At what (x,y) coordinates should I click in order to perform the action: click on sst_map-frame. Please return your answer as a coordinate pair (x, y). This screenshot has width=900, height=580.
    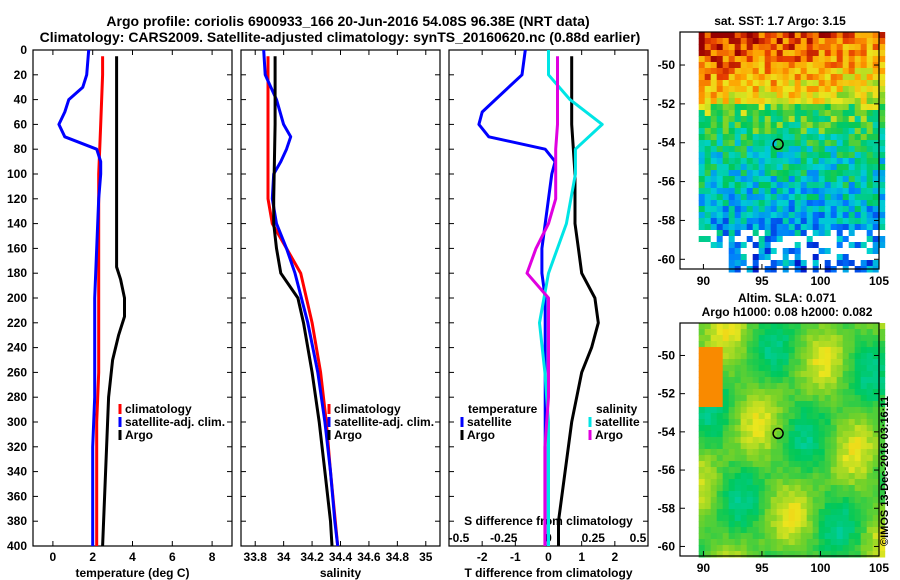
    Looking at the image, I should click on (779, 150).